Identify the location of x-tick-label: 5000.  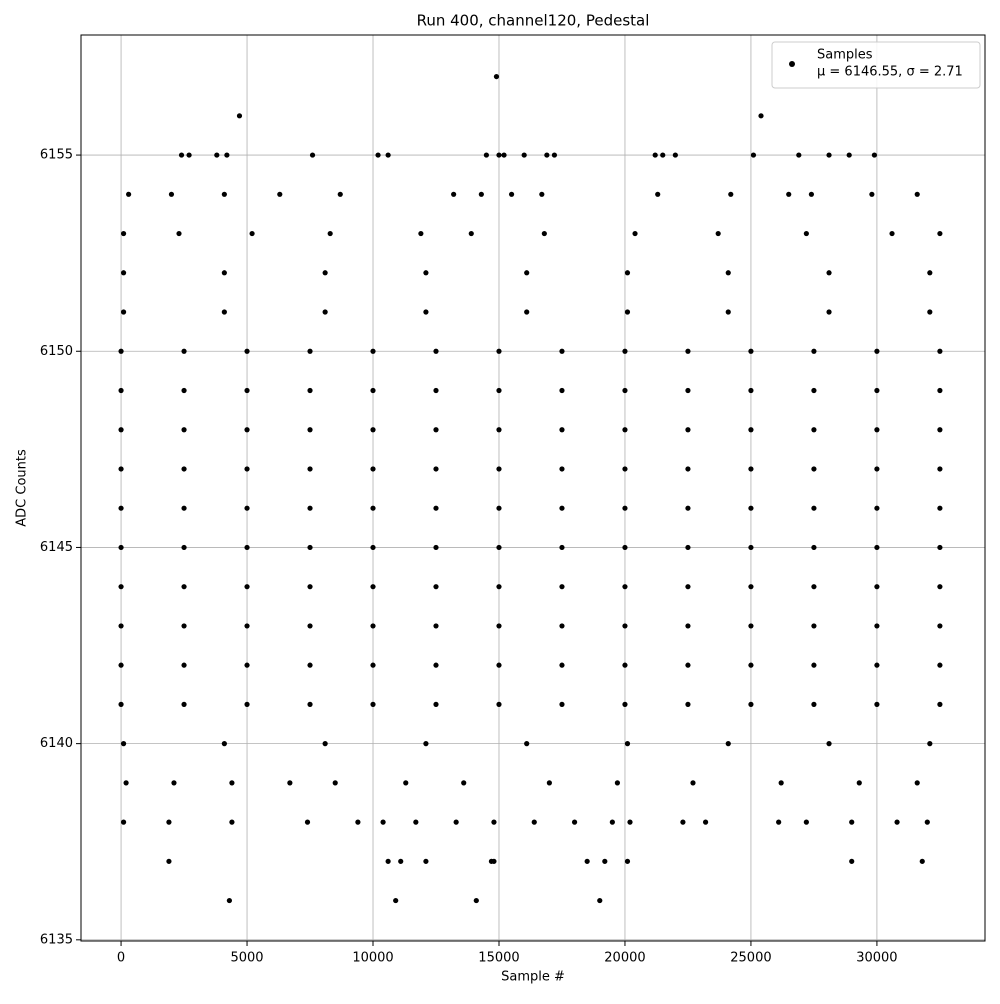
(246, 958).